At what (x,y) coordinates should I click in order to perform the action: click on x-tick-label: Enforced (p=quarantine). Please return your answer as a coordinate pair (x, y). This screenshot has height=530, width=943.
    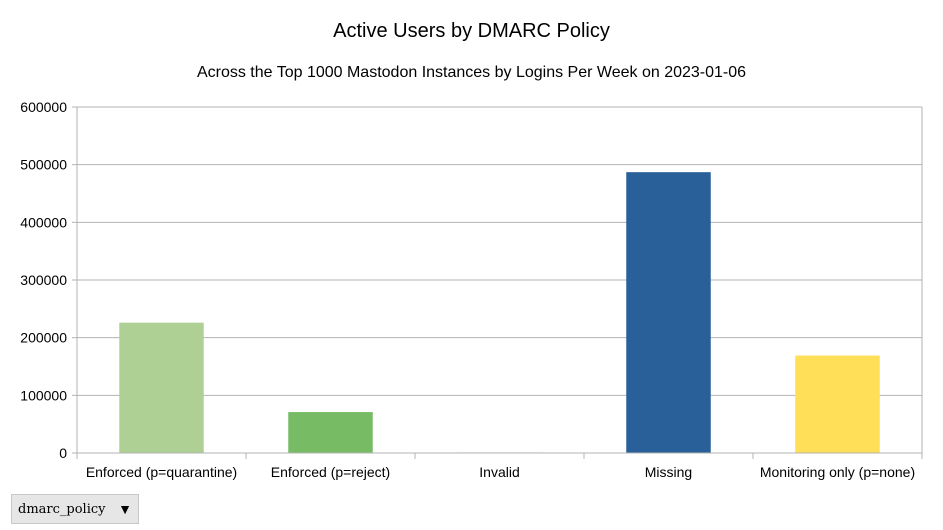
    Looking at the image, I should click on (161, 472).